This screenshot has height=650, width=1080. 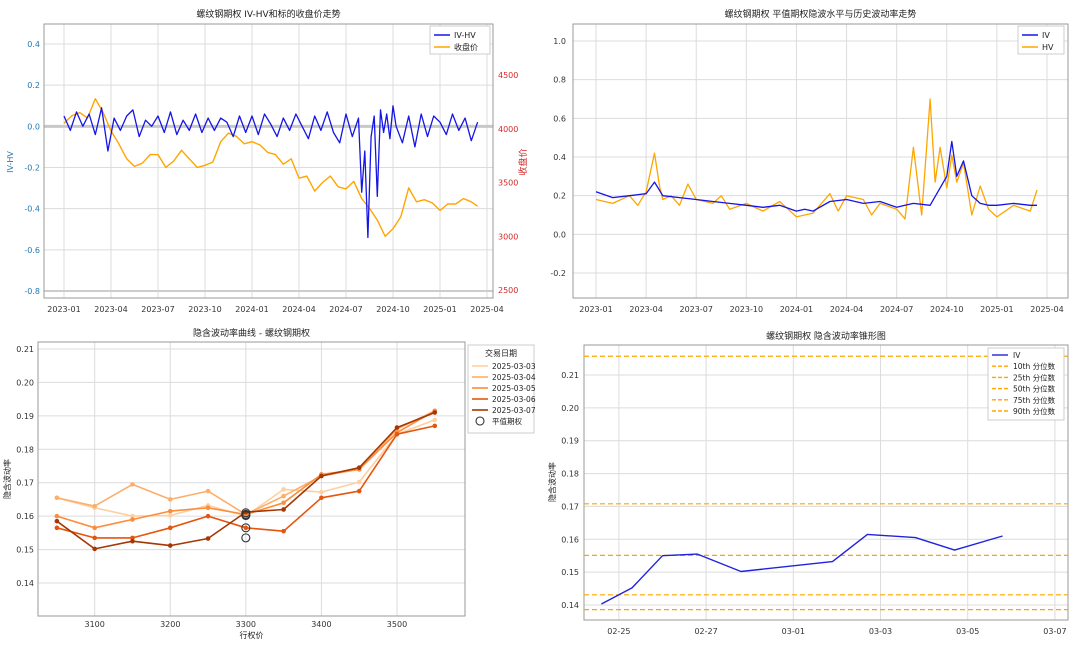 What do you see at coordinates (508, 183) in the screenshot?
I see `y-right-tick-label: 3500` at bounding box center [508, 183].